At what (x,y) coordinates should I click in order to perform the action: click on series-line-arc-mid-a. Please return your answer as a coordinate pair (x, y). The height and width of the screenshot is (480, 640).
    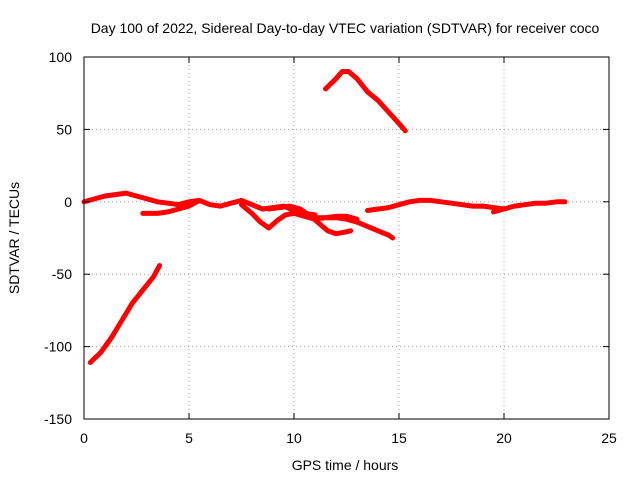
    Looking at the image, I should click on (171, 206).